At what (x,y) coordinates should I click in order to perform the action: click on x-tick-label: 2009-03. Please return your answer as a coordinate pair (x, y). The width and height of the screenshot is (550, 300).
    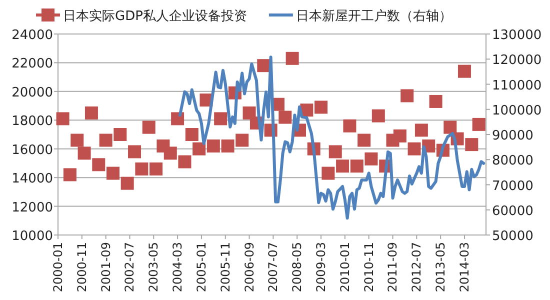
    Looking at the image, I should click on (321, 267).